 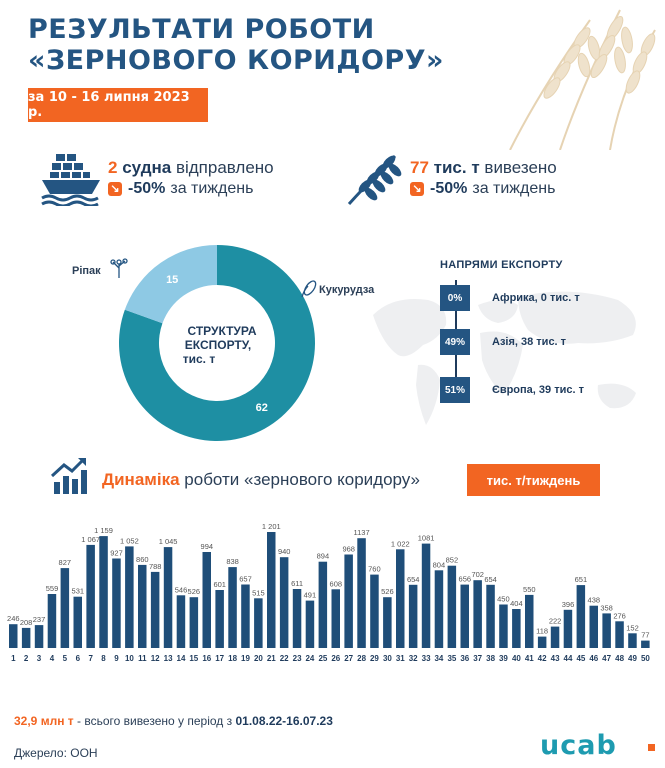 What do you see at coordinates (348, 549) in the screenshot?
I see `bar-value-label: 968` at bounding box center [348, 549].